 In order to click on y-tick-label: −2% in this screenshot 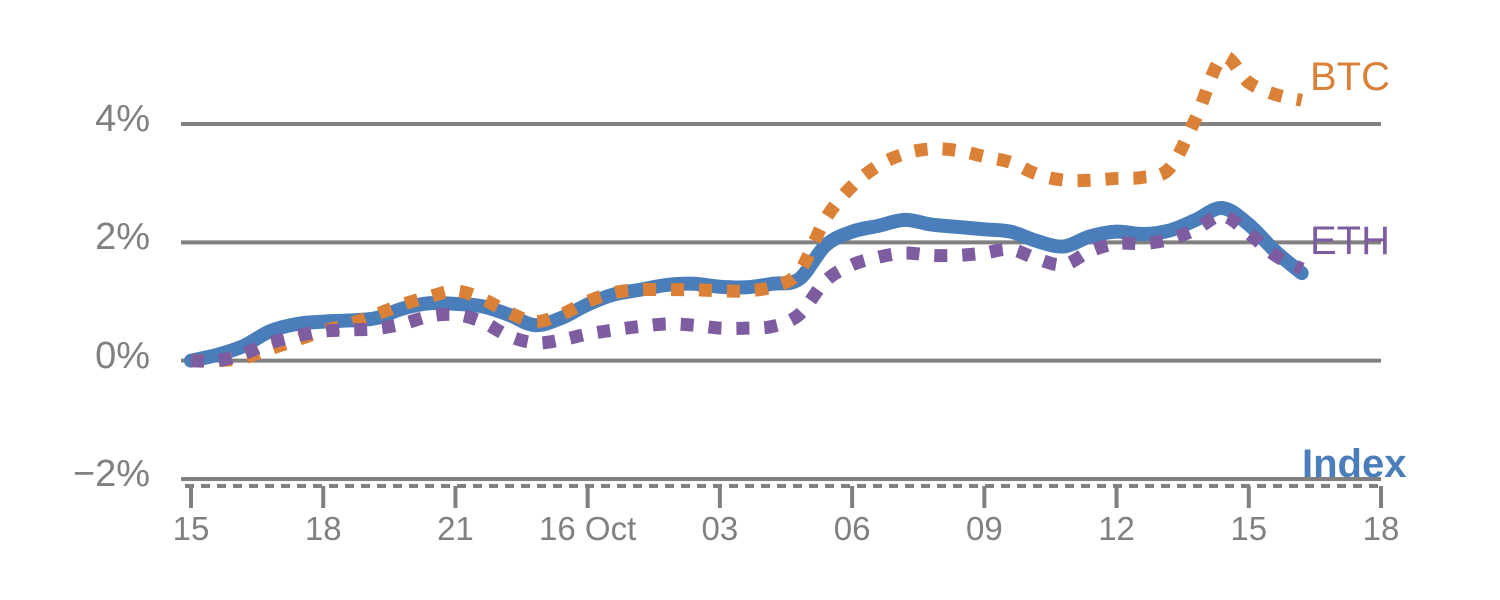, I will do `click(111, 474)`.